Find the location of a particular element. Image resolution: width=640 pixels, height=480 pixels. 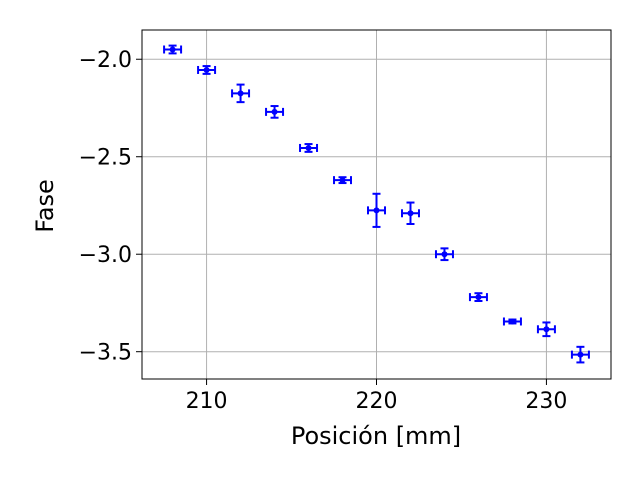

y-tick-label: −2.5 is located at coordinates (105, 158).